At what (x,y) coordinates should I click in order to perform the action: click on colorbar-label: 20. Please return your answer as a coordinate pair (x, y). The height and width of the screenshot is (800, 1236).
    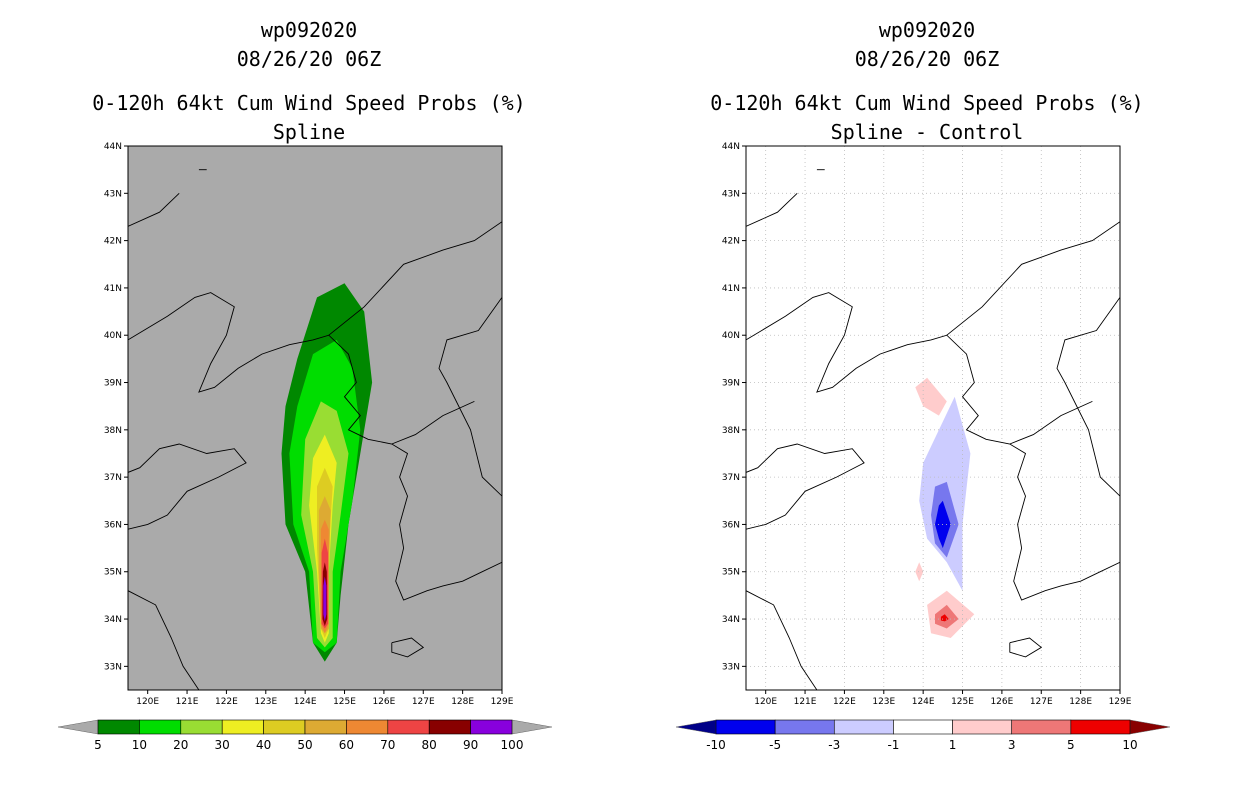
    Looking at the image, I should click on (180, 745).